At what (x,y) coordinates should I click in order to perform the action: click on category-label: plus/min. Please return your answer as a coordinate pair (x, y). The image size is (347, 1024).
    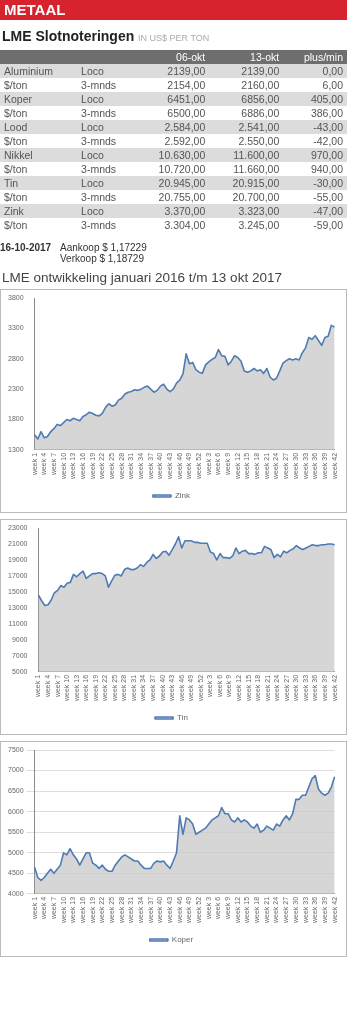
    Looking at the image, I should click on (323, 57).